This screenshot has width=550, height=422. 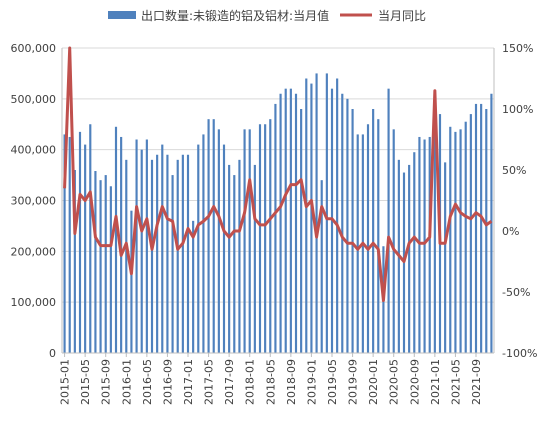 What do you see at coordinates (122, 15) in the screenshot?
I see `legend-swatch-bar` at bounding box center [122, 15].